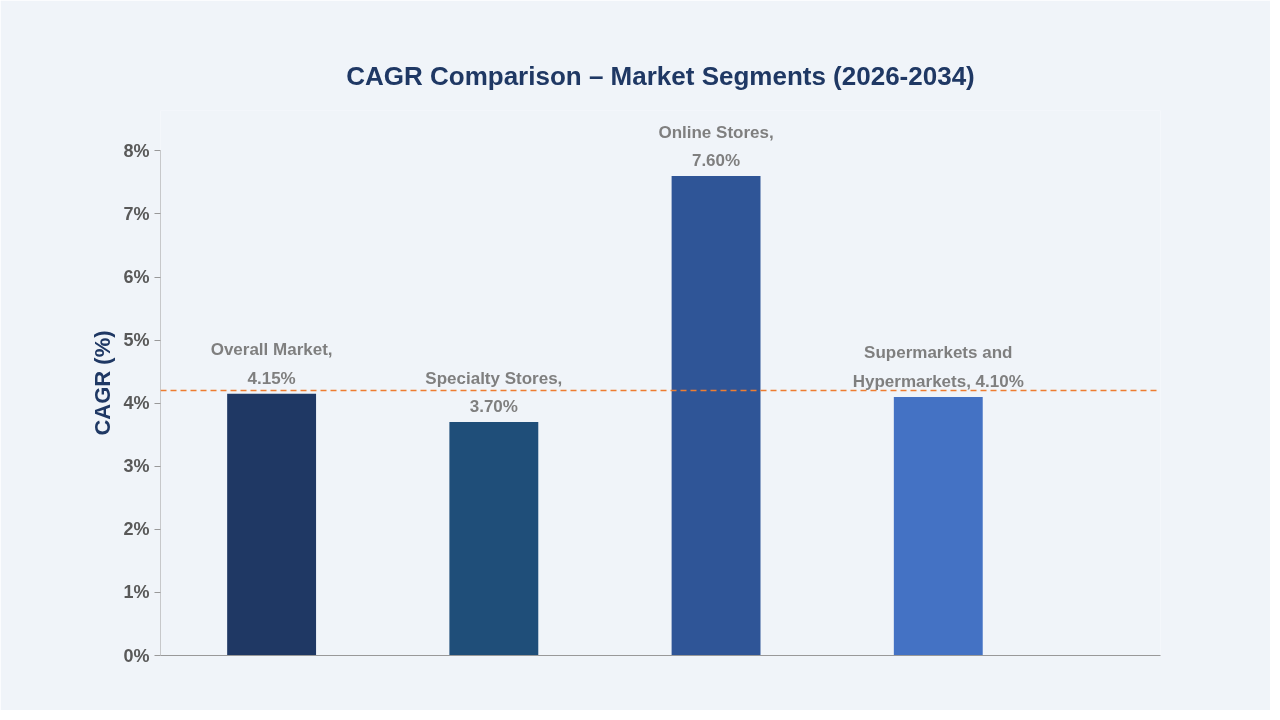 The image size is (1280, 720). Describe the element at coordinates (136, 655) in the screenshot. I see `y-tick-label: 0%` at that location.